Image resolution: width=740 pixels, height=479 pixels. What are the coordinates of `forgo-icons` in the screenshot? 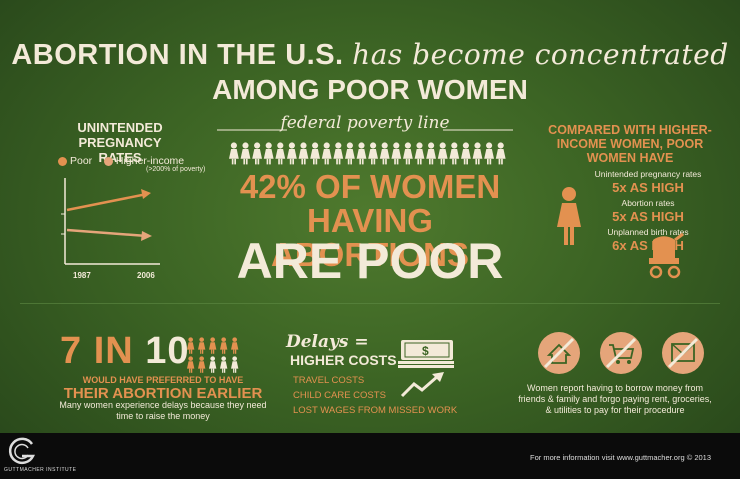 It's located at (621, 353).